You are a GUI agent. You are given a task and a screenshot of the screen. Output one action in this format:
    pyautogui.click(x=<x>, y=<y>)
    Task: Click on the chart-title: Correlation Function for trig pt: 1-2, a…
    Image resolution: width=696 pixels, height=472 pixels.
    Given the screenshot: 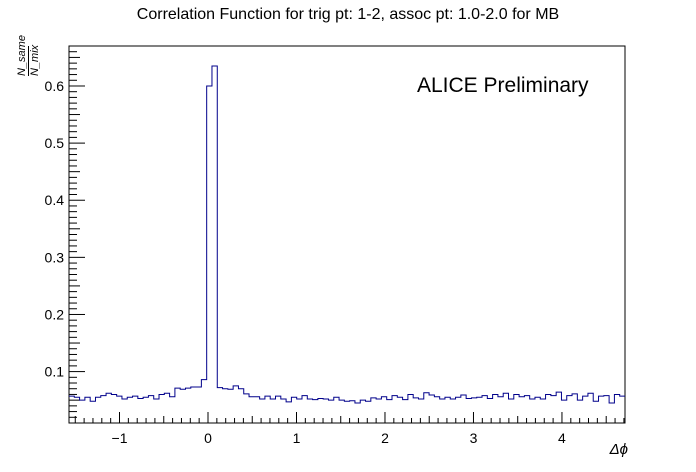 What is the action you would take?
    pyautogui.click(x=348, y=14)
    